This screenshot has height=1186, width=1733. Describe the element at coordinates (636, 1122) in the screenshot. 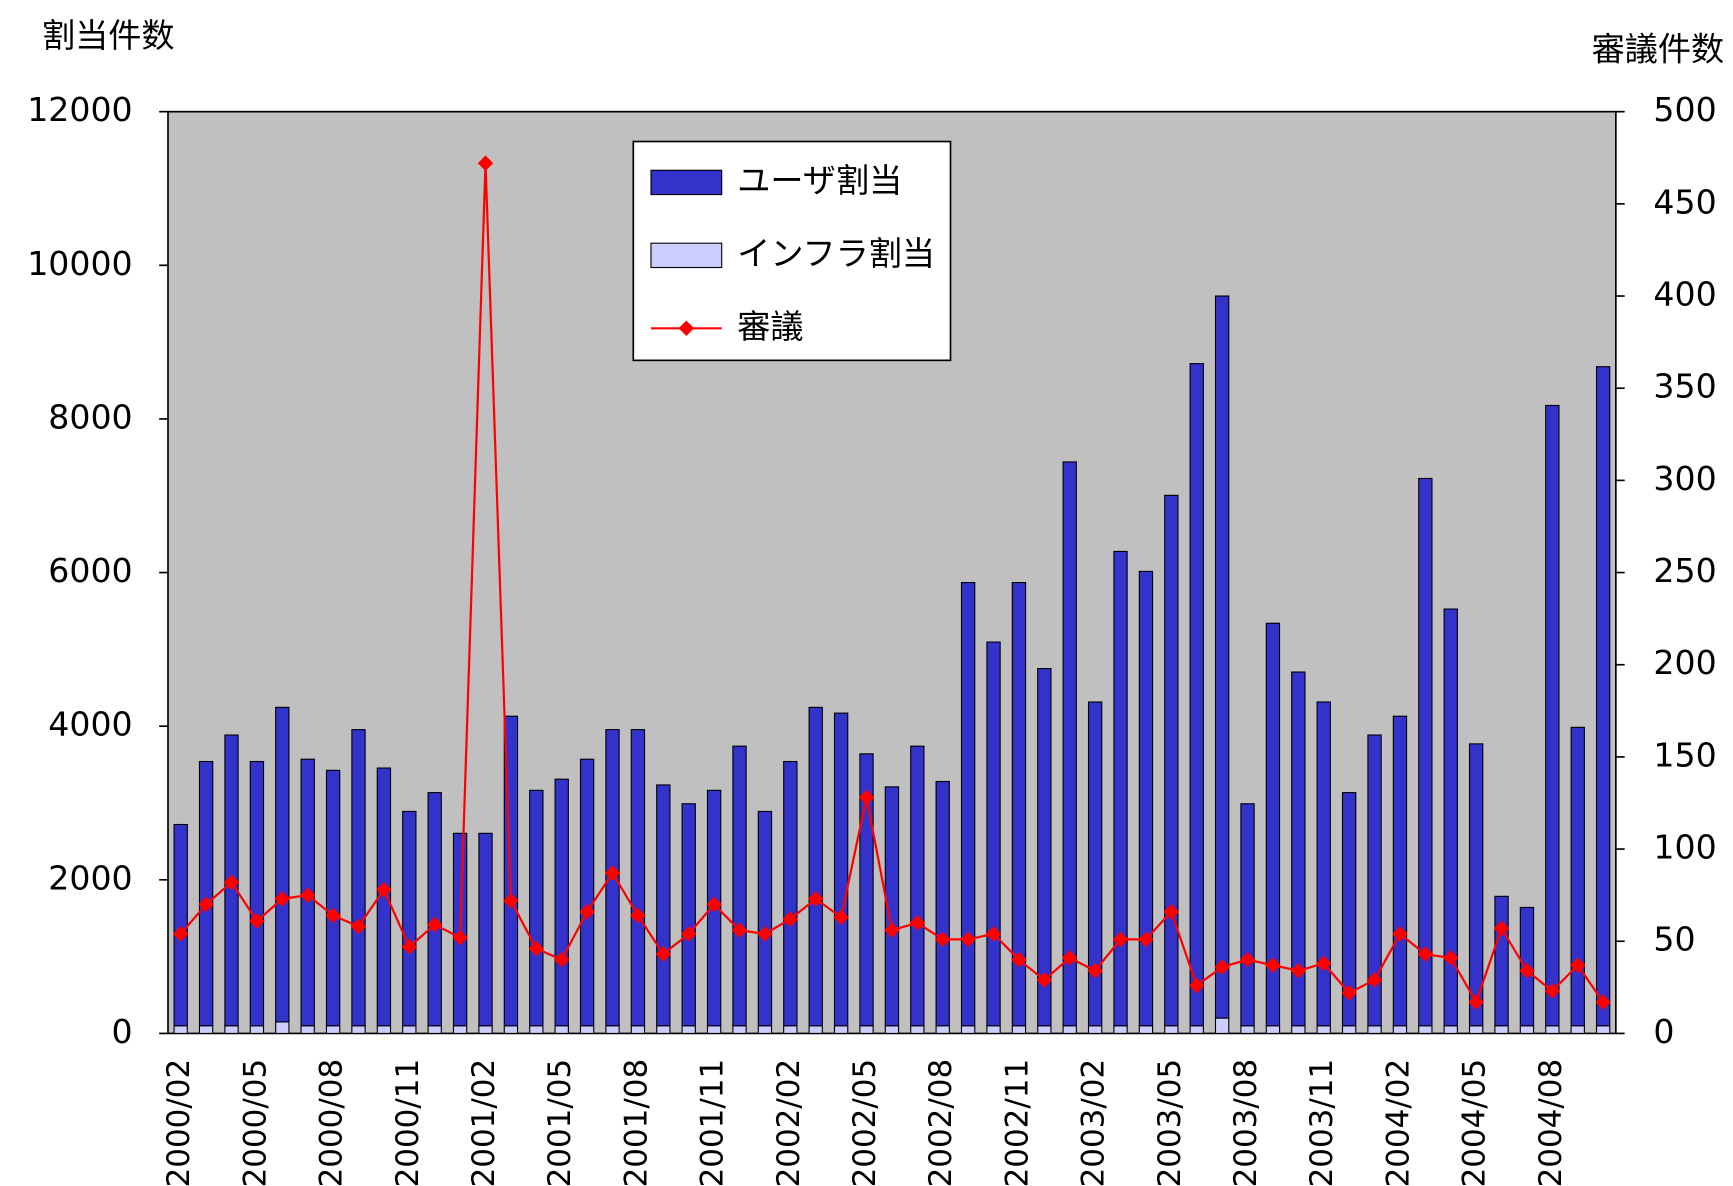

I see `x-tick-label: 2001/08` at that location.